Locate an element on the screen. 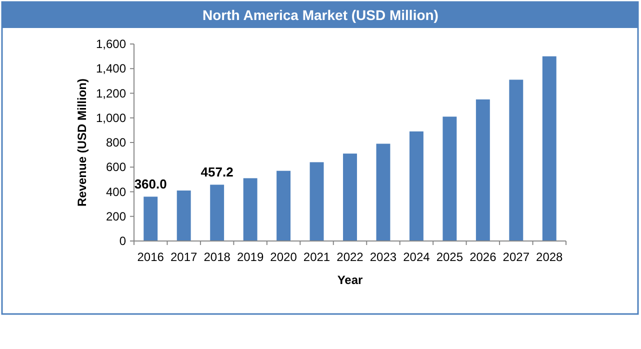 The width and height of the screenshot is (641, 349). x-tick-label: 2028 is located at coordinates (550, 257).